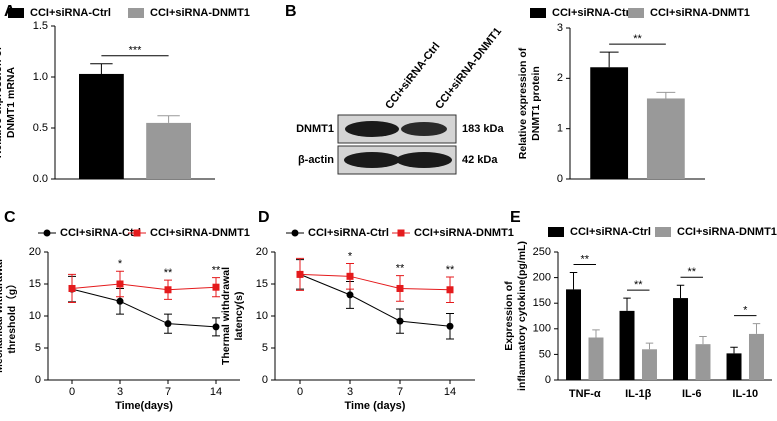 The image size is (777, 421). Describe the element at coordinates (523, 103) in the screenshot. I see `y-axis-label: Relative expression of` at that location.